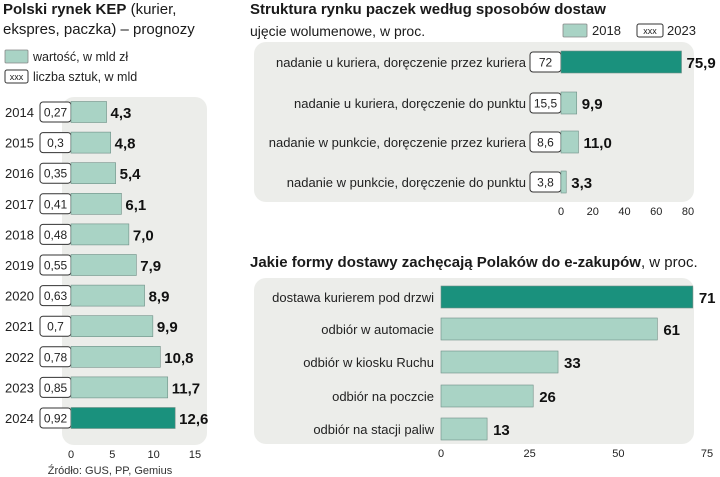 The height and width of the screenshot is (477, 720). I want to click on c1-title-rest: (kurier,, so click(151, 9).